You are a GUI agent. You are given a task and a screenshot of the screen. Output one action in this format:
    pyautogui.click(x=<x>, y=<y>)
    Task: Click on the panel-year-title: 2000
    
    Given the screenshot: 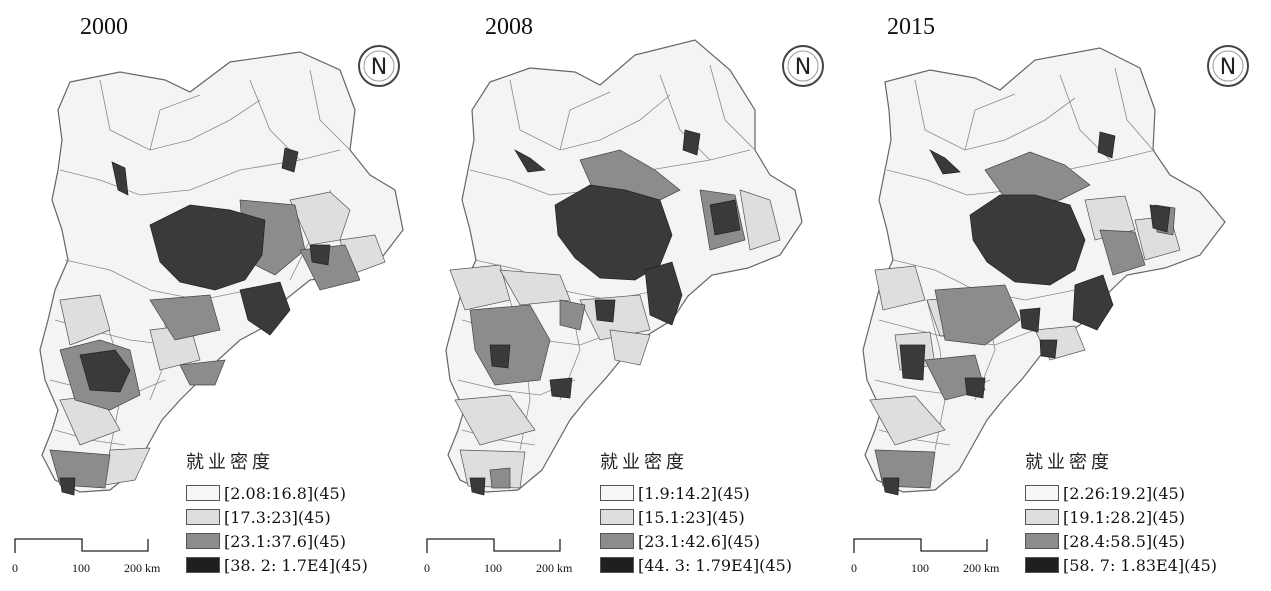 What is the action you would take?
    pyautogui.click(x=104, y=27)
    